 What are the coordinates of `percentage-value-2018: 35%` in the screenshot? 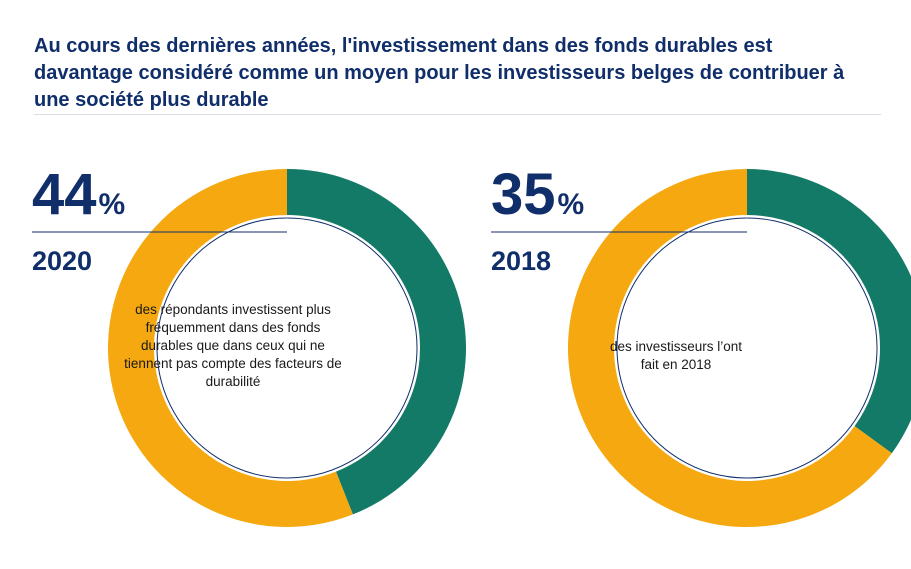 It's located at (537, 200).